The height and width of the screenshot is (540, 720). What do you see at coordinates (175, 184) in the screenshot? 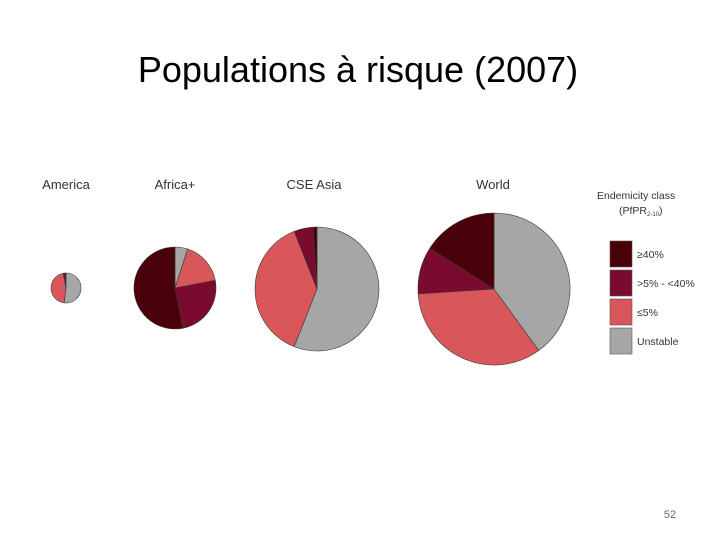
I see `pie-title: Africa+` at bounding box center [175, 184].